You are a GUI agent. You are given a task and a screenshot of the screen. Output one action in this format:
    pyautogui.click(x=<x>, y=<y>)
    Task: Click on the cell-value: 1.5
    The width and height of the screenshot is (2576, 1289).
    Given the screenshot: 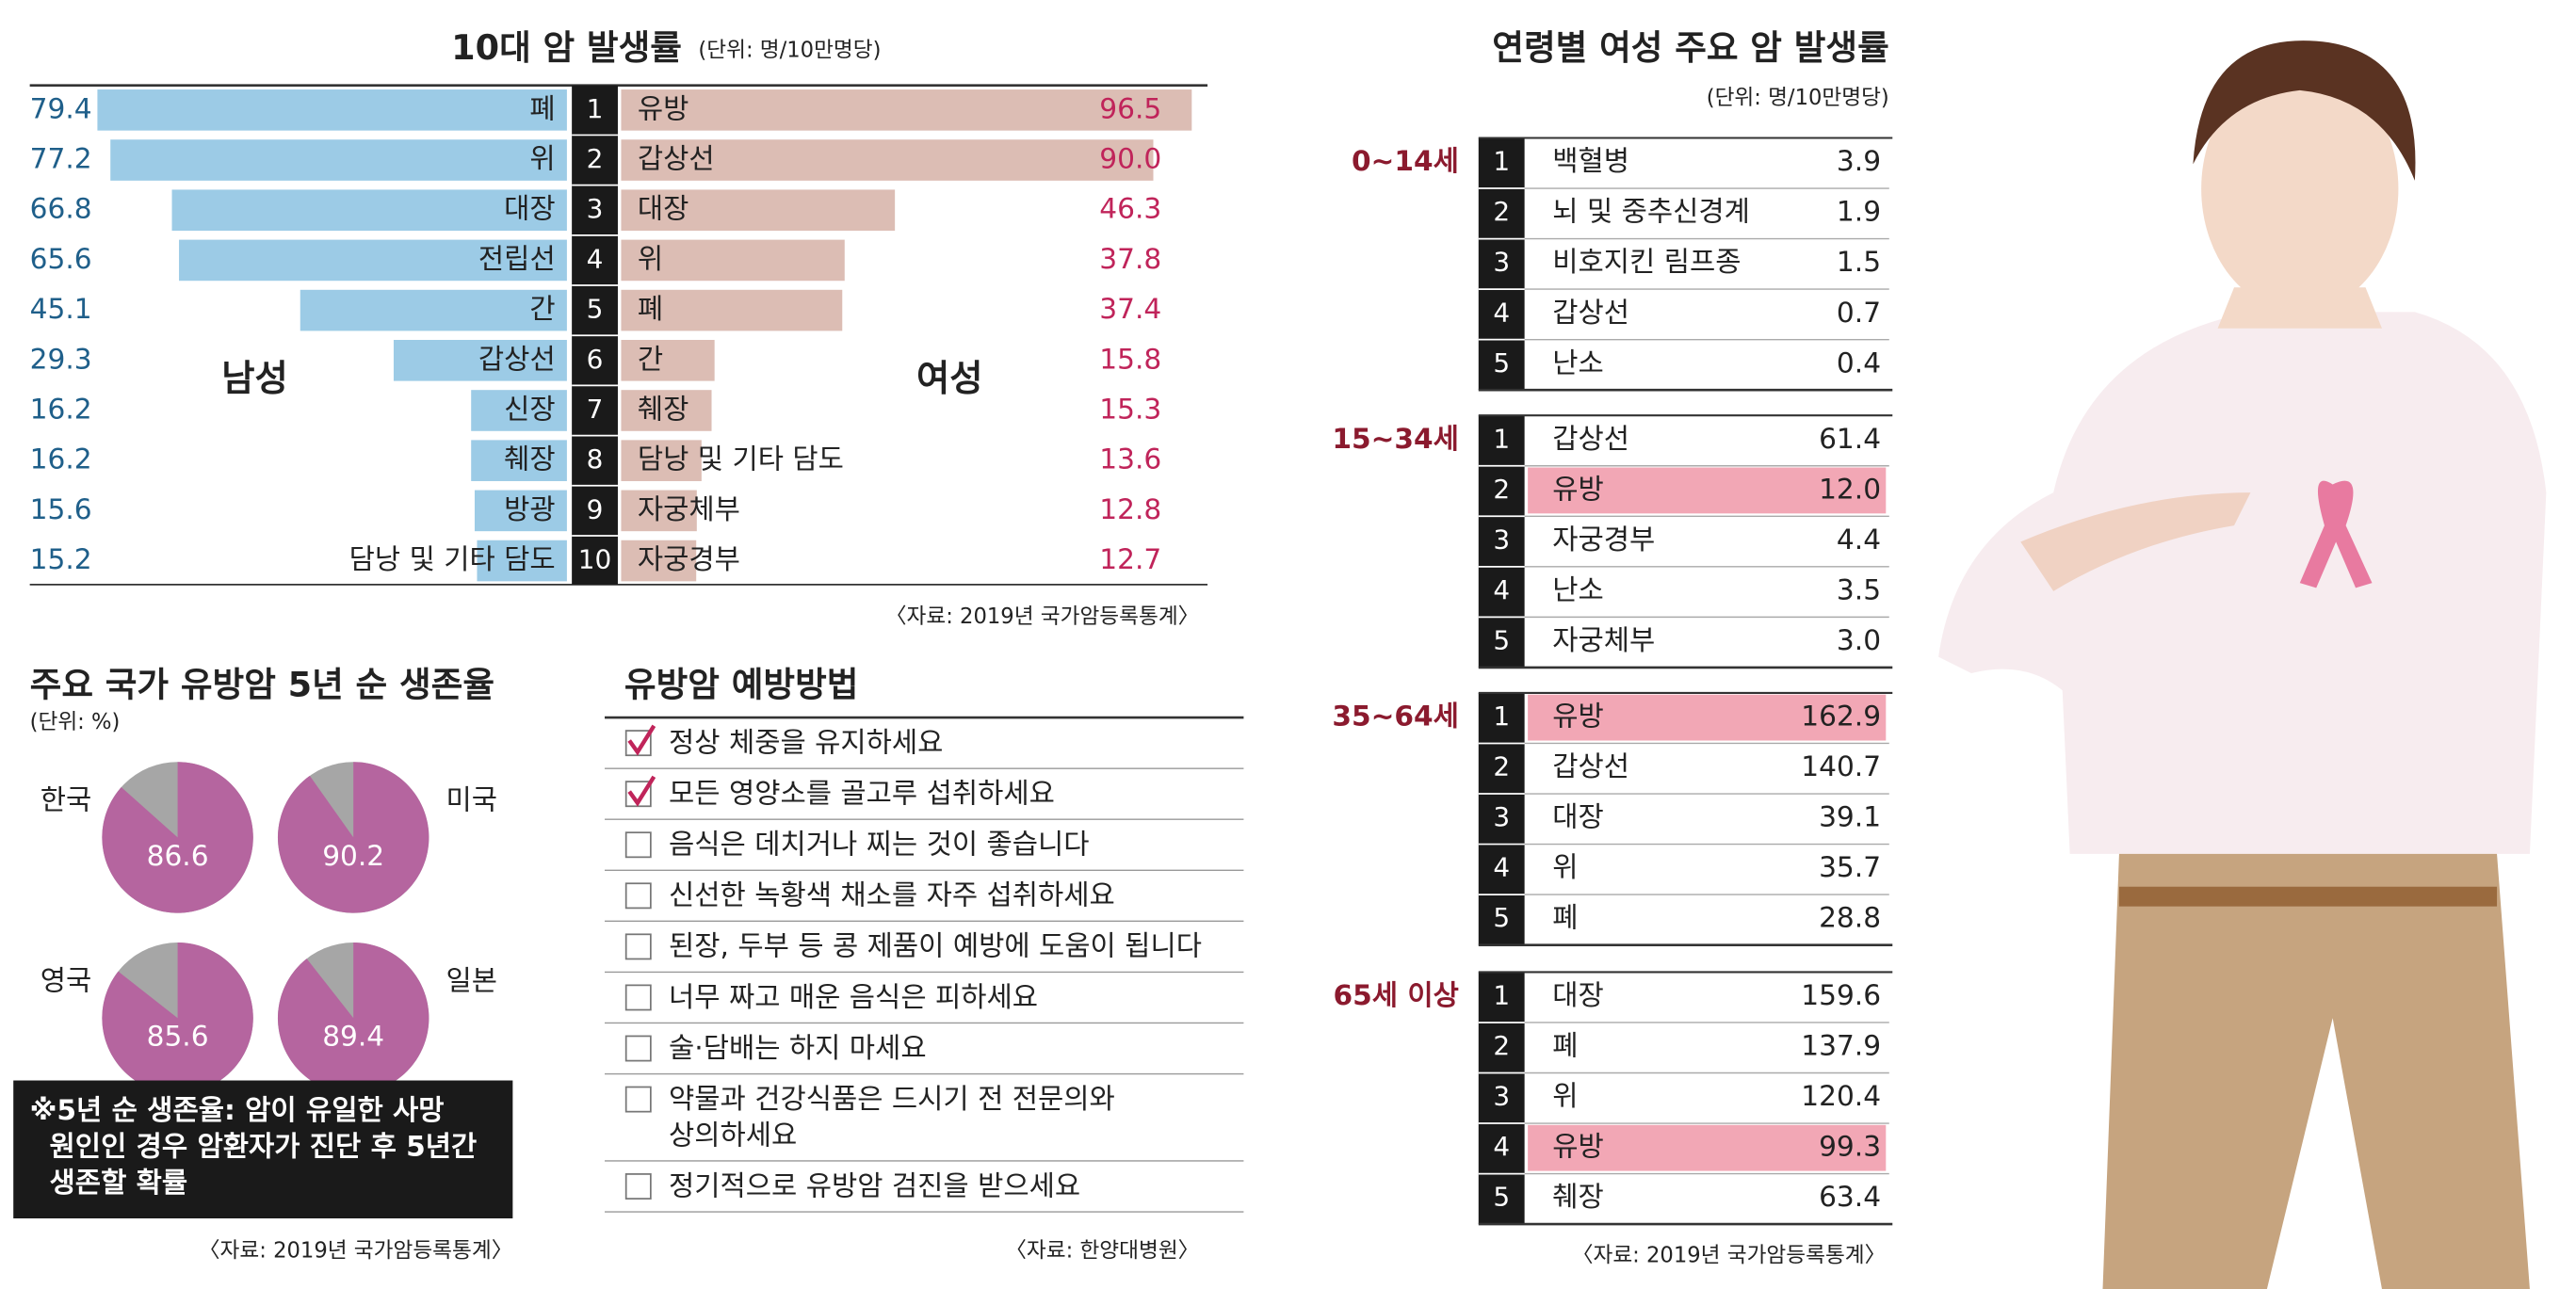 What is the action you would take?
    pyautogui.click(x=1859, y=261)
    